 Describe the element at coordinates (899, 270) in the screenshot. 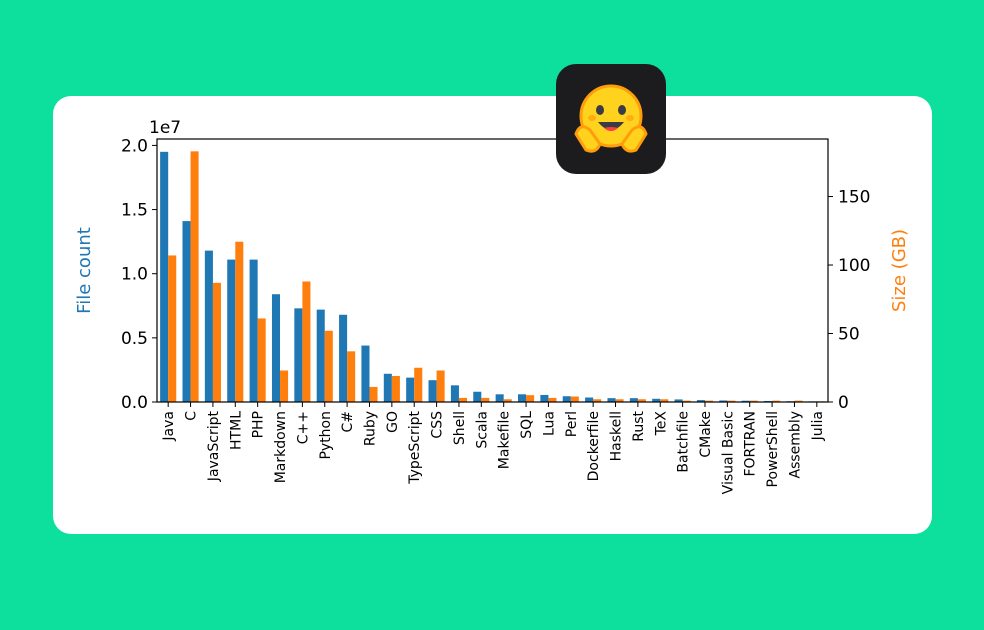

I see `right-axis-label: Size (GB)` at that location.